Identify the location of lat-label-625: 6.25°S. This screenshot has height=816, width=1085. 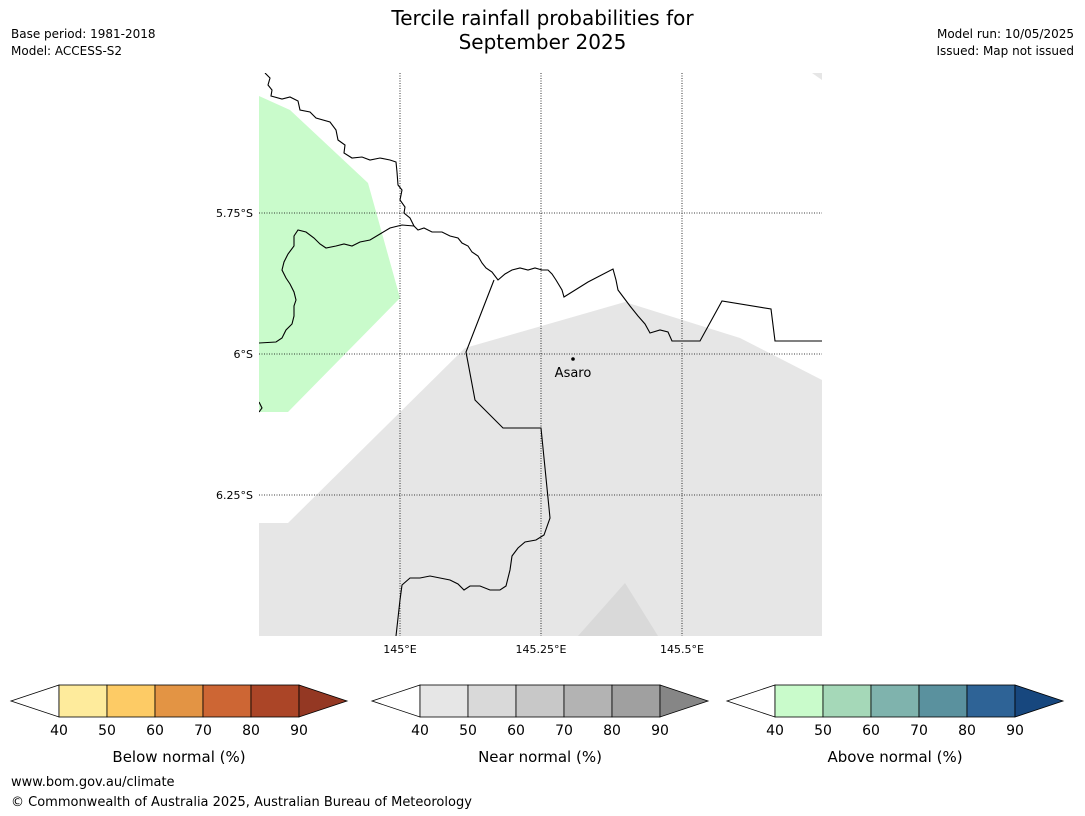
(234, 495).